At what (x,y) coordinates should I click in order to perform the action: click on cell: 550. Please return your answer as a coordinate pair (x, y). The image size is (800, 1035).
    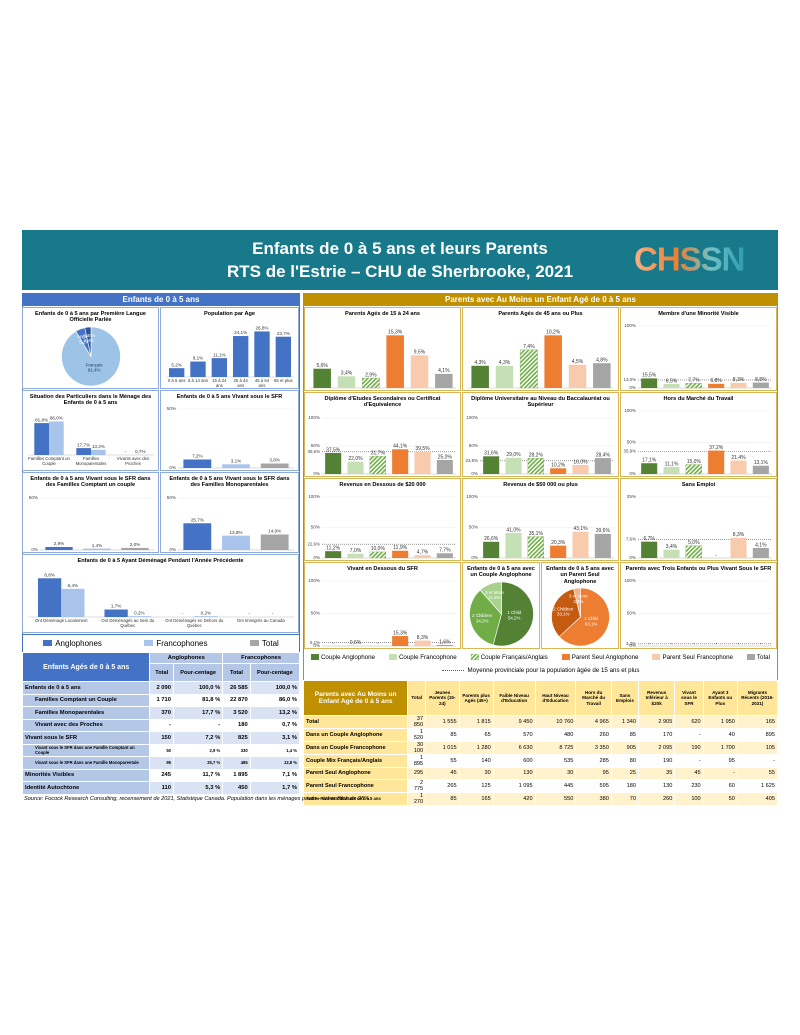
    Looking at the image, I should click on (555, 798).